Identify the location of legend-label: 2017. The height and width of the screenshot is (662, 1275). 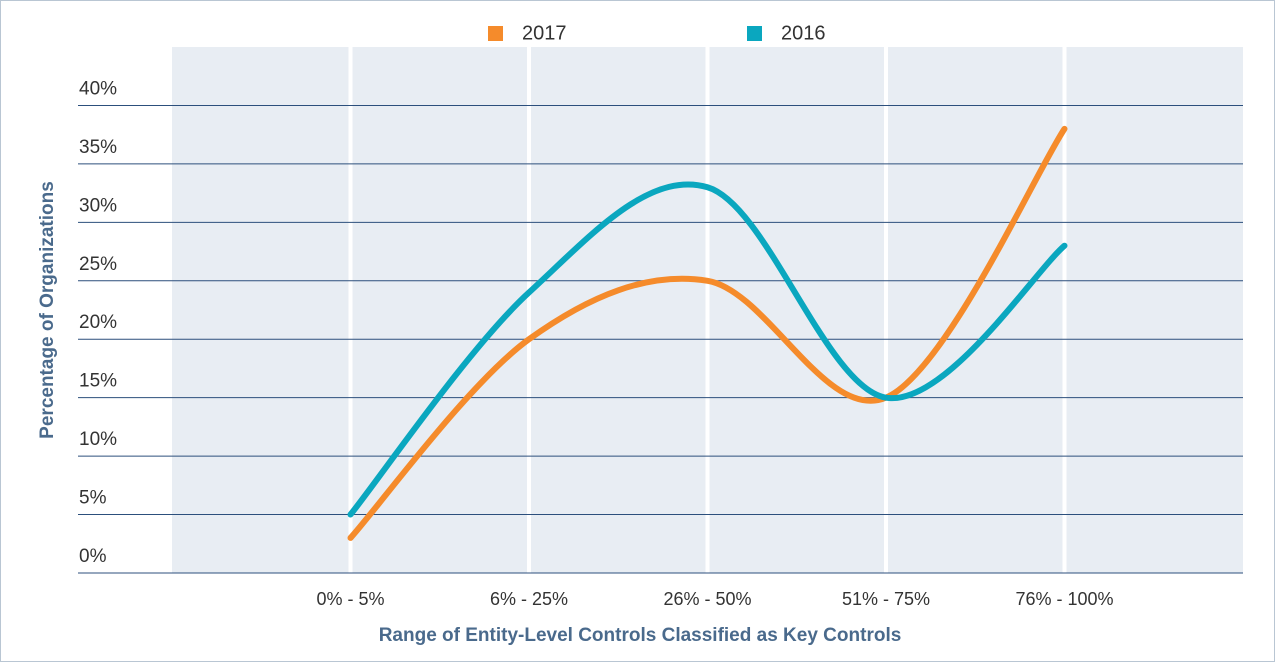
(544, 33).